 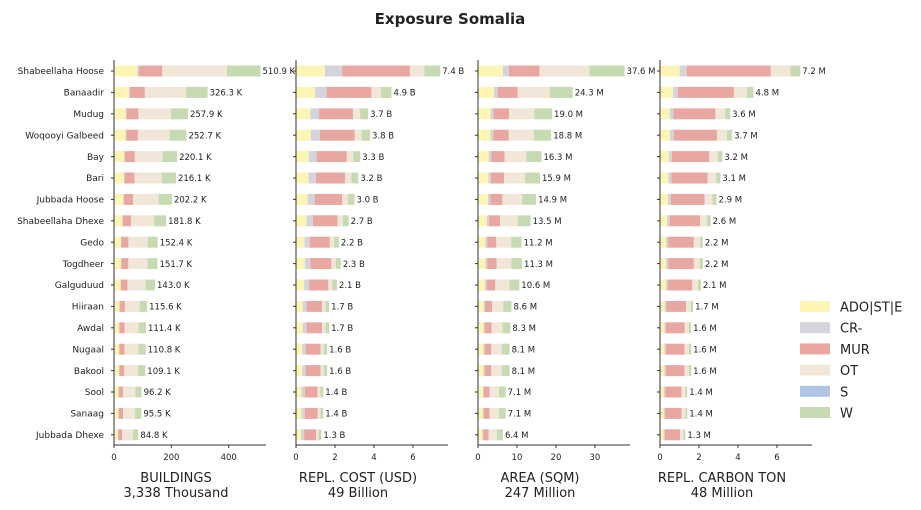 What do you see at coordinates (121, 92) in the screenshot?
I see `bar-buildings-banaadir-ado-st-e` at bounding box center [121, 92].